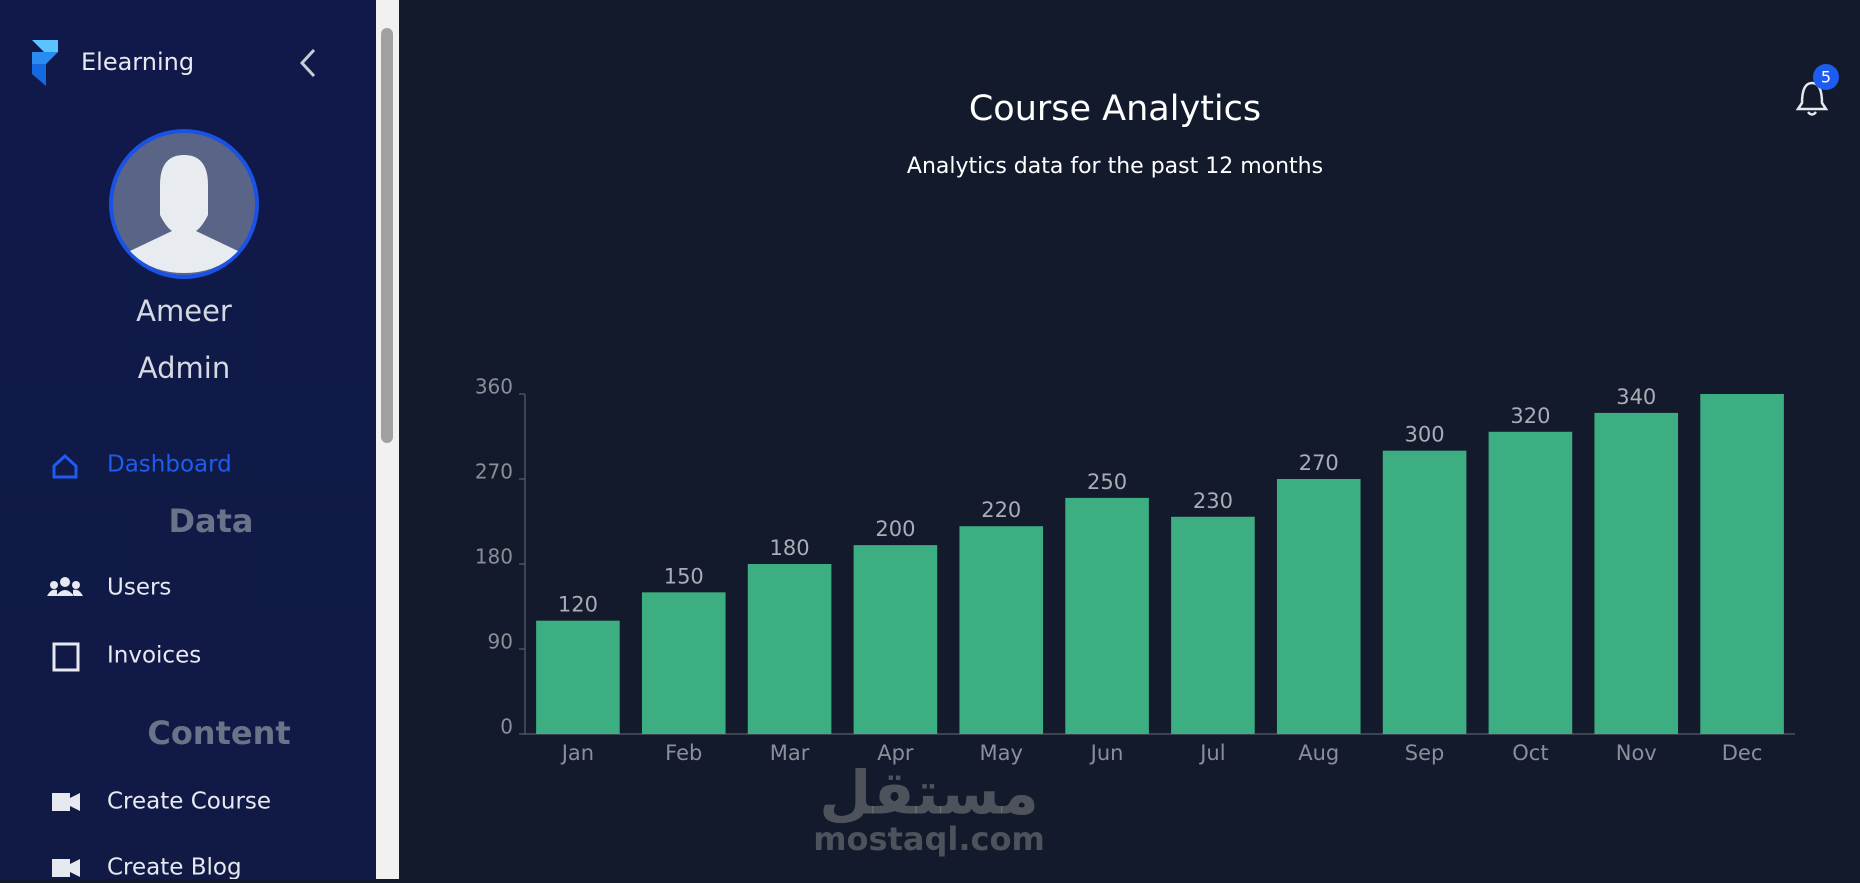 This screenshot has height=883, width=1860. I want to click on x-tick-label: Dec, so click(1742, 753).